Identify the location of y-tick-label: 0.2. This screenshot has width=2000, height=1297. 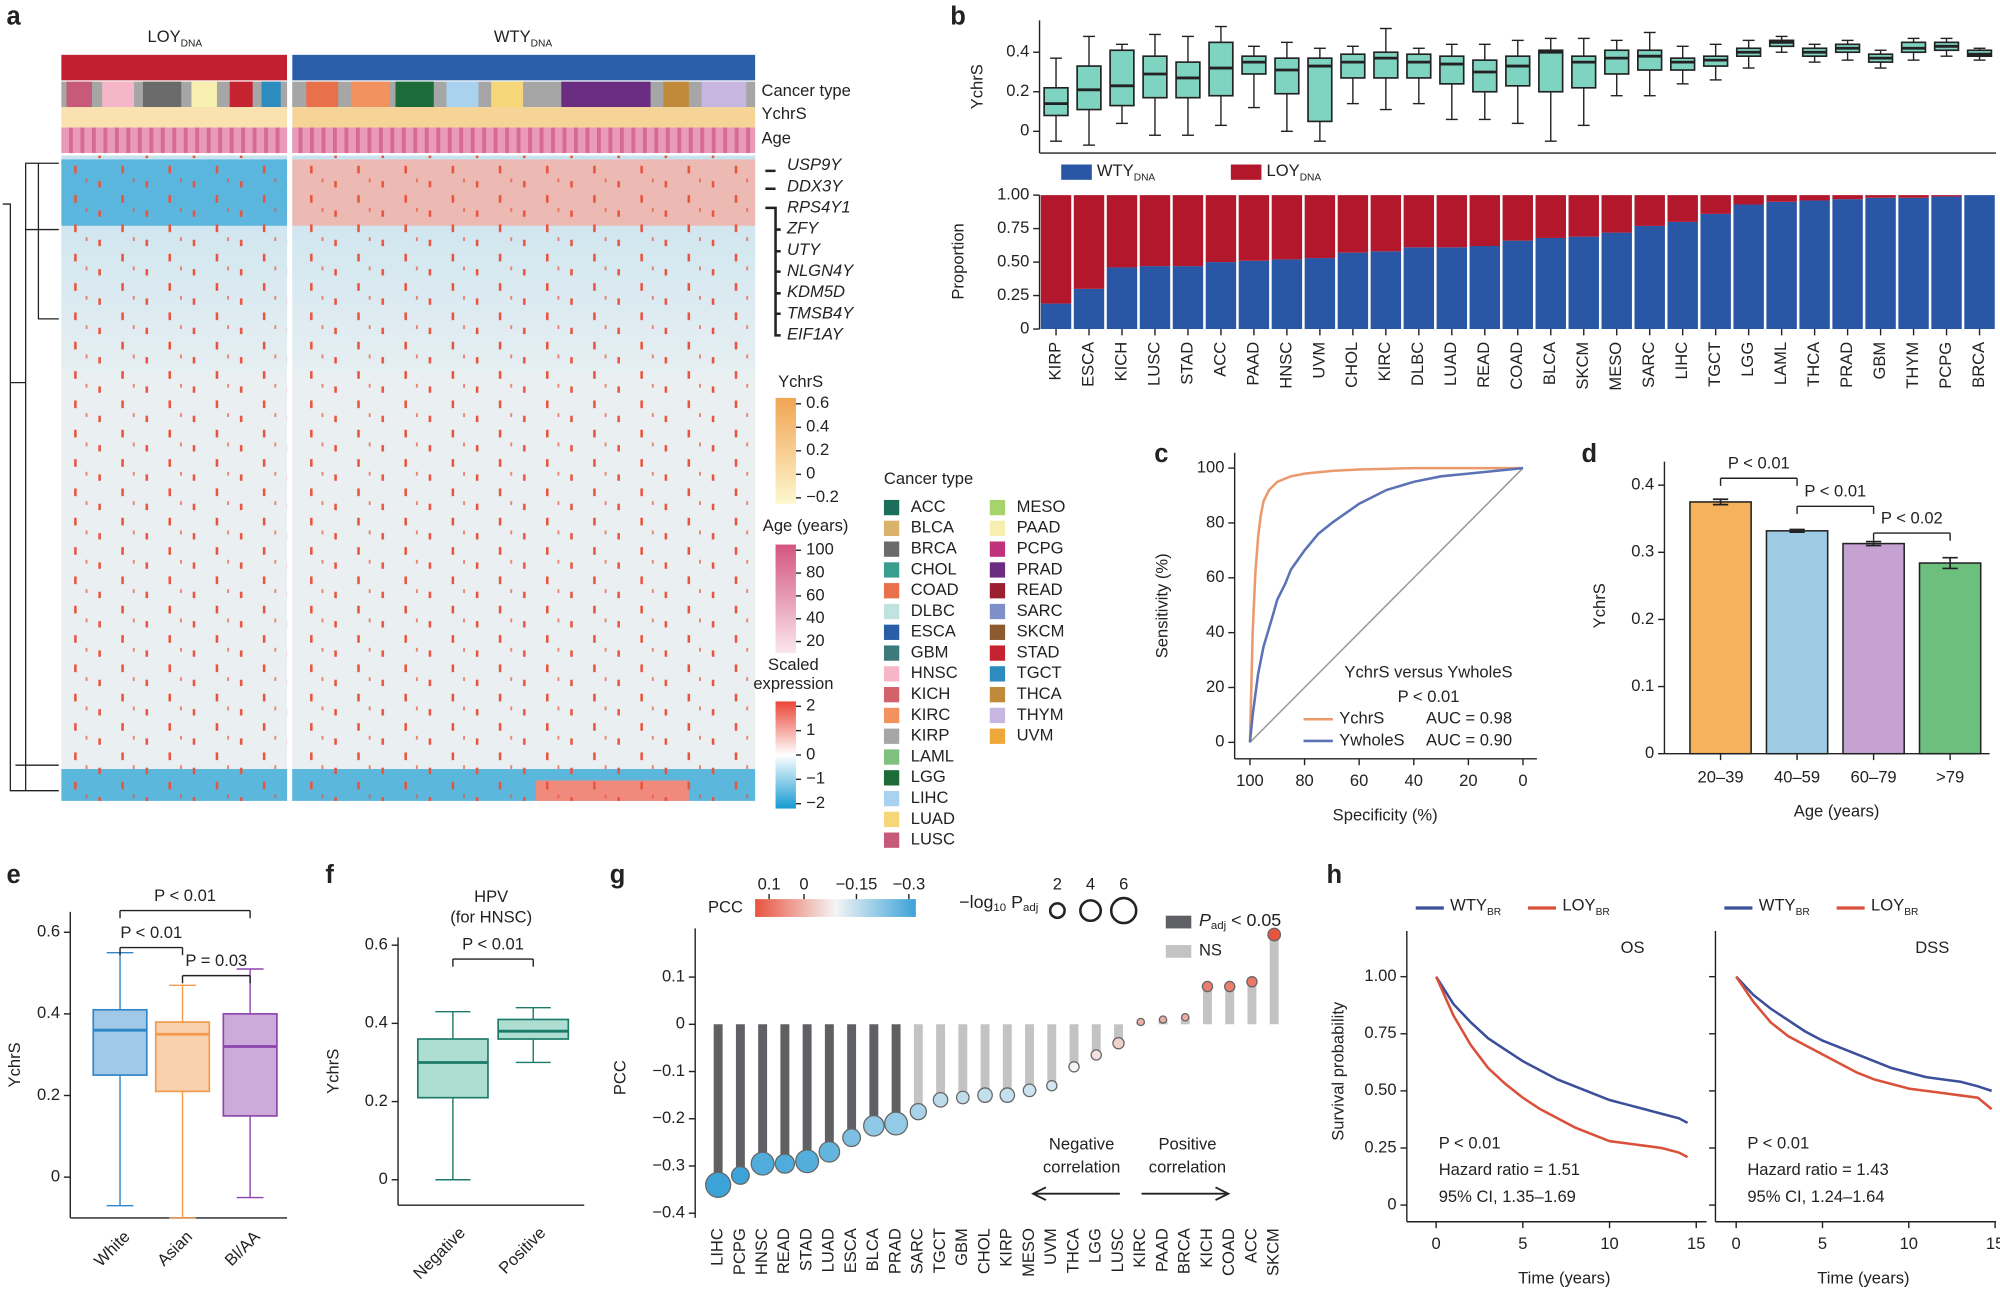
(48, 1094).